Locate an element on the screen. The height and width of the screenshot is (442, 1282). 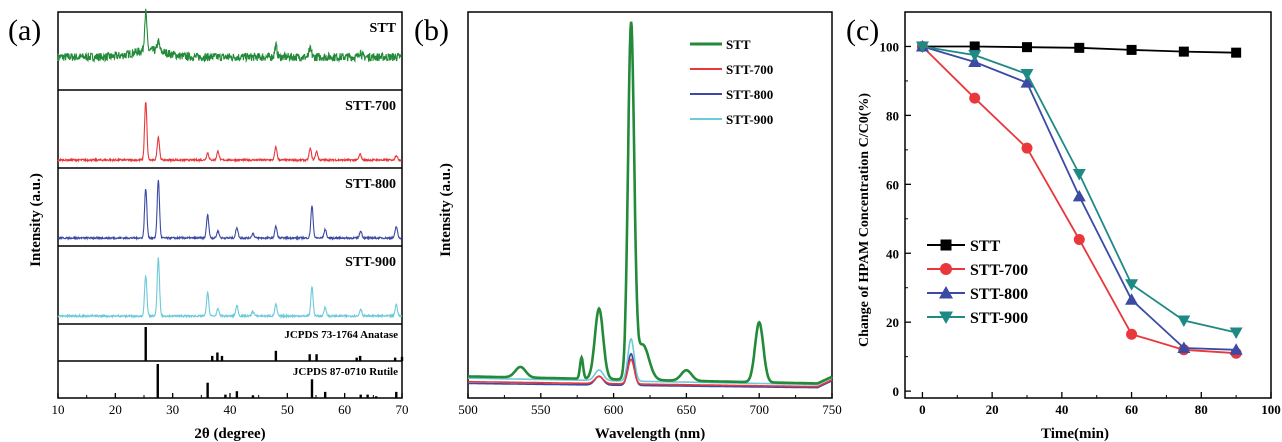
y-tick-label: 20 is located at coordinates (892, 322).